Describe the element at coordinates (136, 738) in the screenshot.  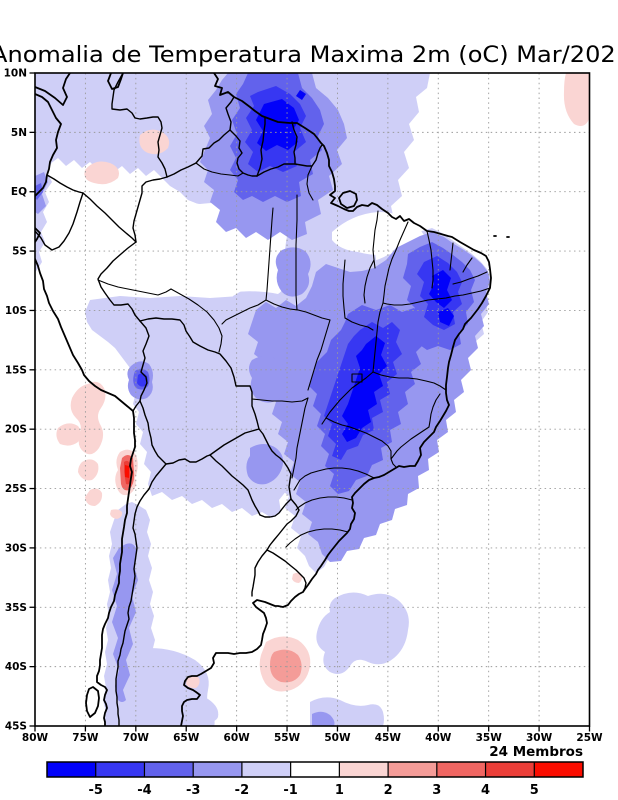
I see `lon-tick-label: 70W` at that location.